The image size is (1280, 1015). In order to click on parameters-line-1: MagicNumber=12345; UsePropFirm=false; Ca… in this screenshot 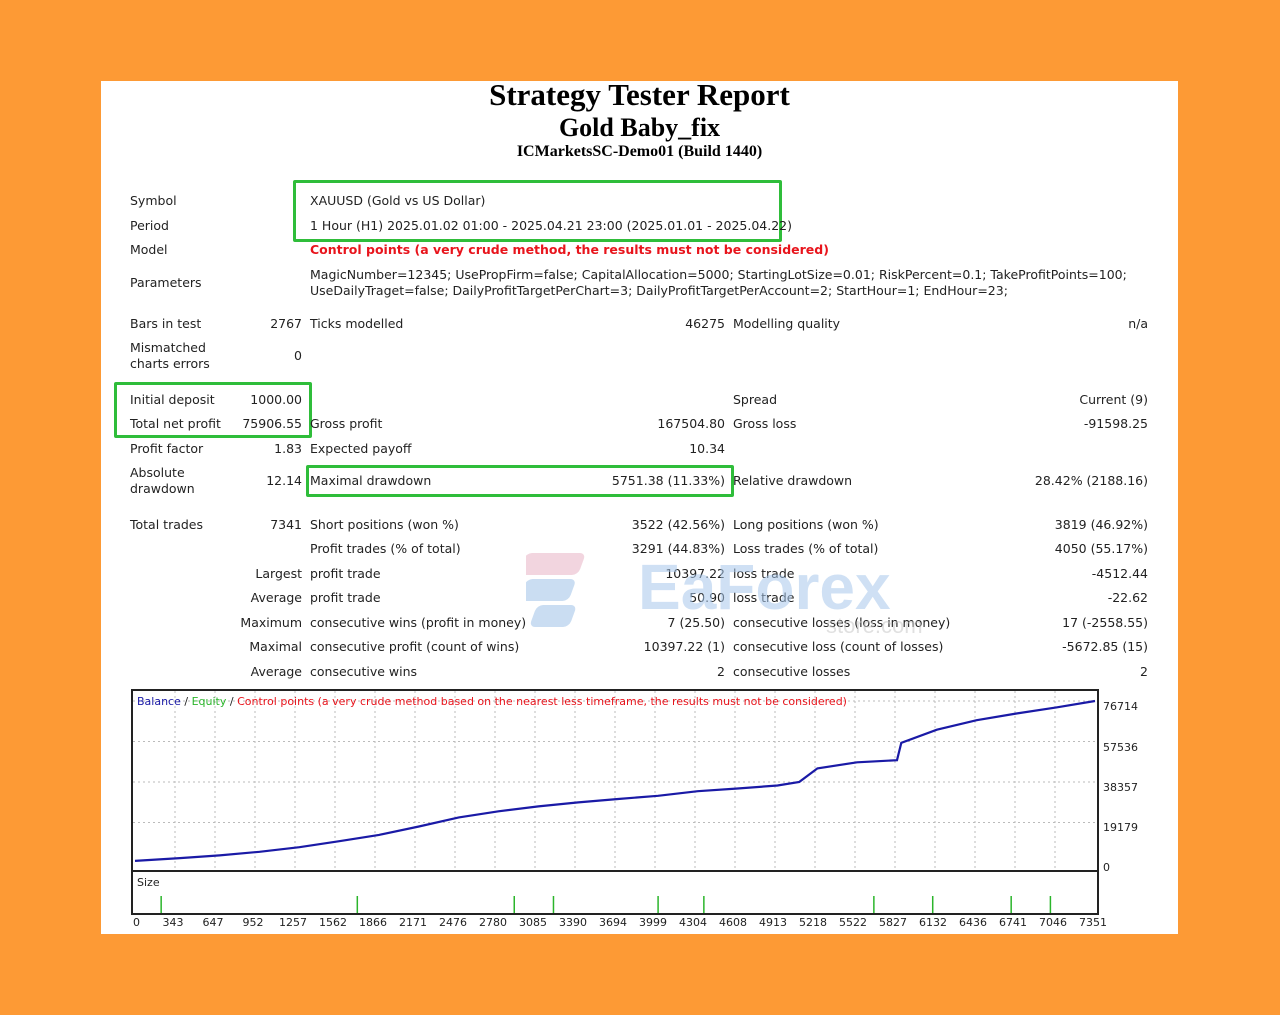, I will do `click(718, 274)`.